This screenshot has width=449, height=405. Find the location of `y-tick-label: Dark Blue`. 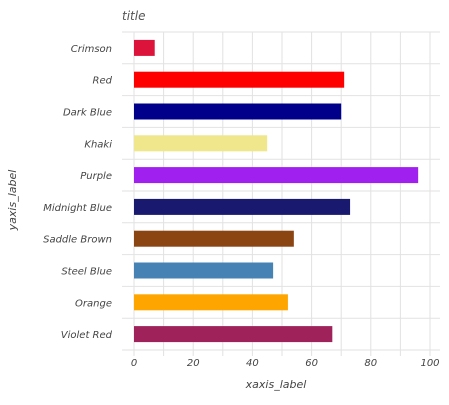

y-tick-label: Dark Blue is located at coordinates (87, 113).